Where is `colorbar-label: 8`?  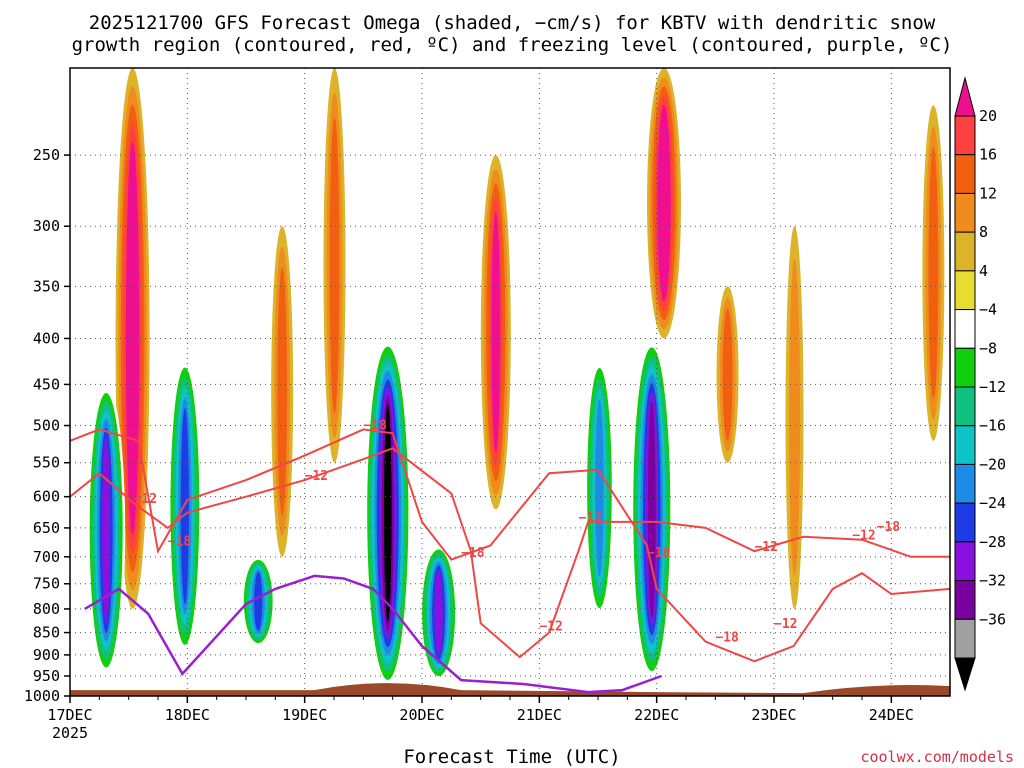 colorbar-label: 8 is located at coordinates (983, 232).